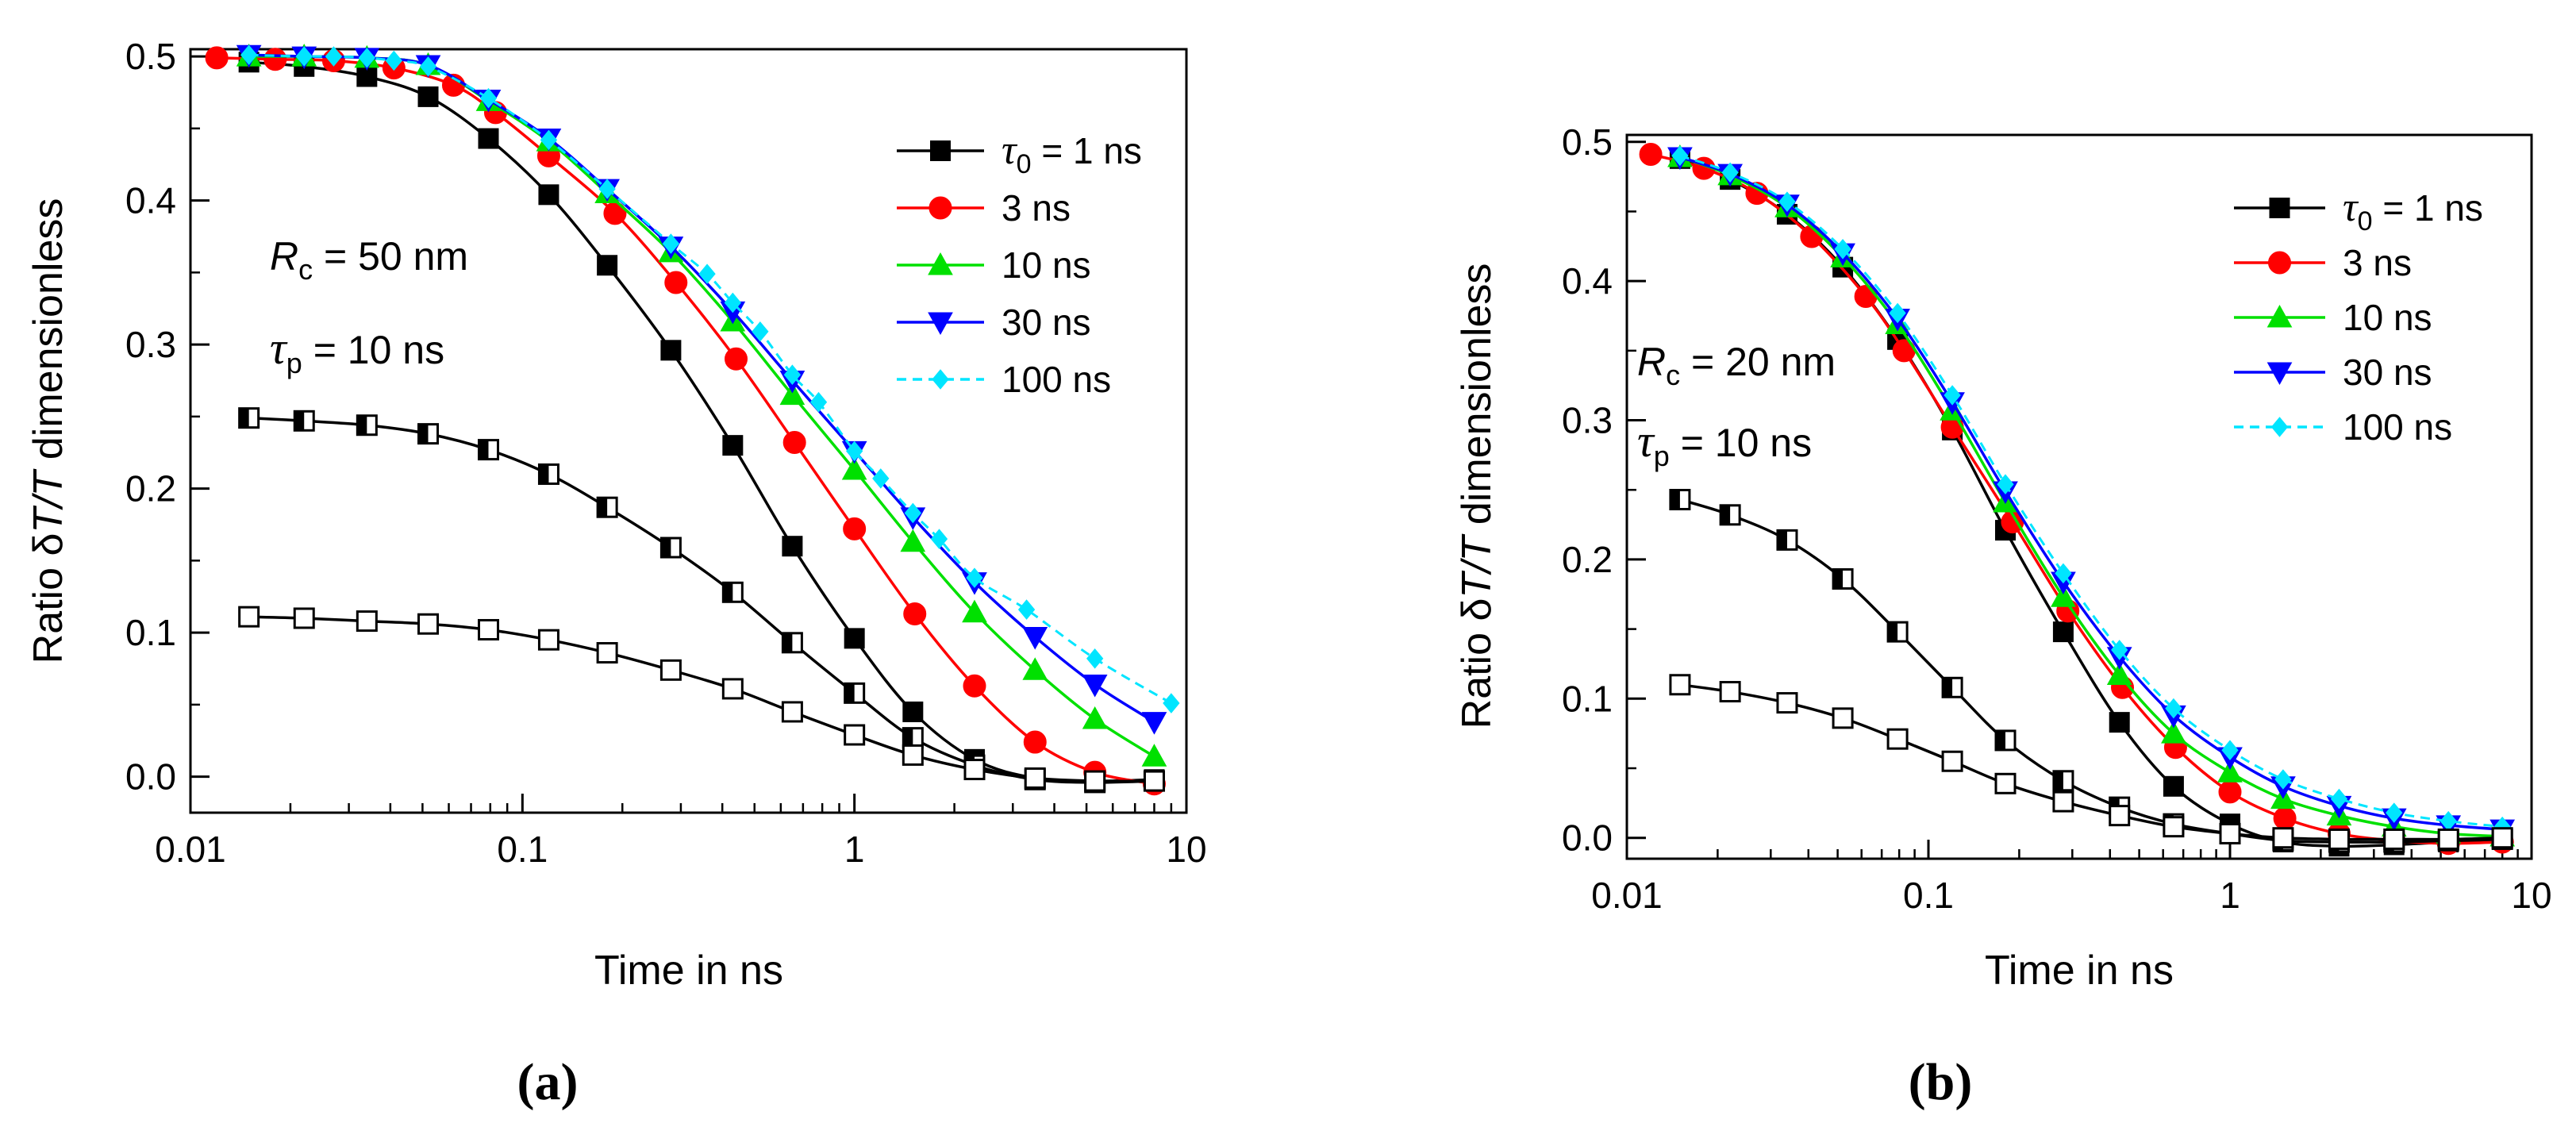 The height and width of the screenshot is (1123, 2576). What do you see at coordinates (1673, 375) in the screenshot?
I see `annotation-subscript: c` at bounding box center [1673, 375].